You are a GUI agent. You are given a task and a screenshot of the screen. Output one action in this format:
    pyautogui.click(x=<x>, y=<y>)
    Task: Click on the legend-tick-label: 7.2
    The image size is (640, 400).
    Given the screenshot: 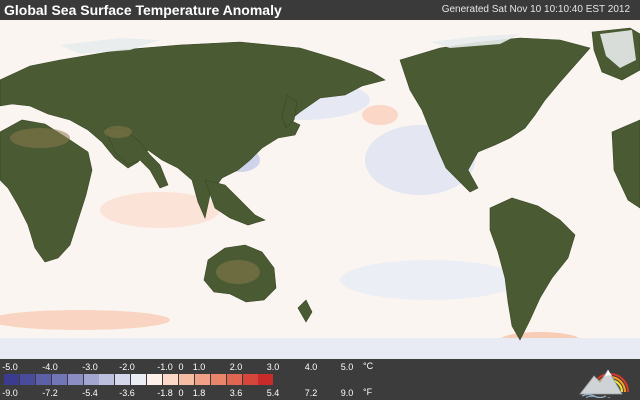 What is the action you would take?
    pyautogui.click(x=311, y=393)
    